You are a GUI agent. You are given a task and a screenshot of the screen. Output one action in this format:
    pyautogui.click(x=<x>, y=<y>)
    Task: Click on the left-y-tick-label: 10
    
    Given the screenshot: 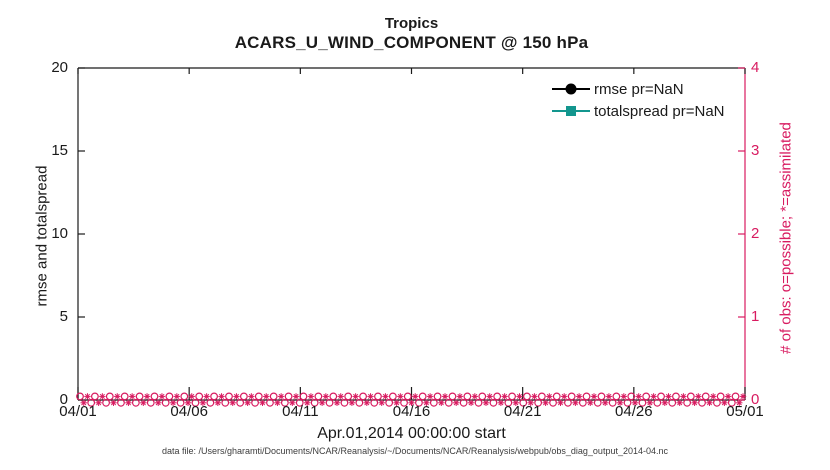 What is the action you would take?
    pyautogui.click(x=59, y=233)
    